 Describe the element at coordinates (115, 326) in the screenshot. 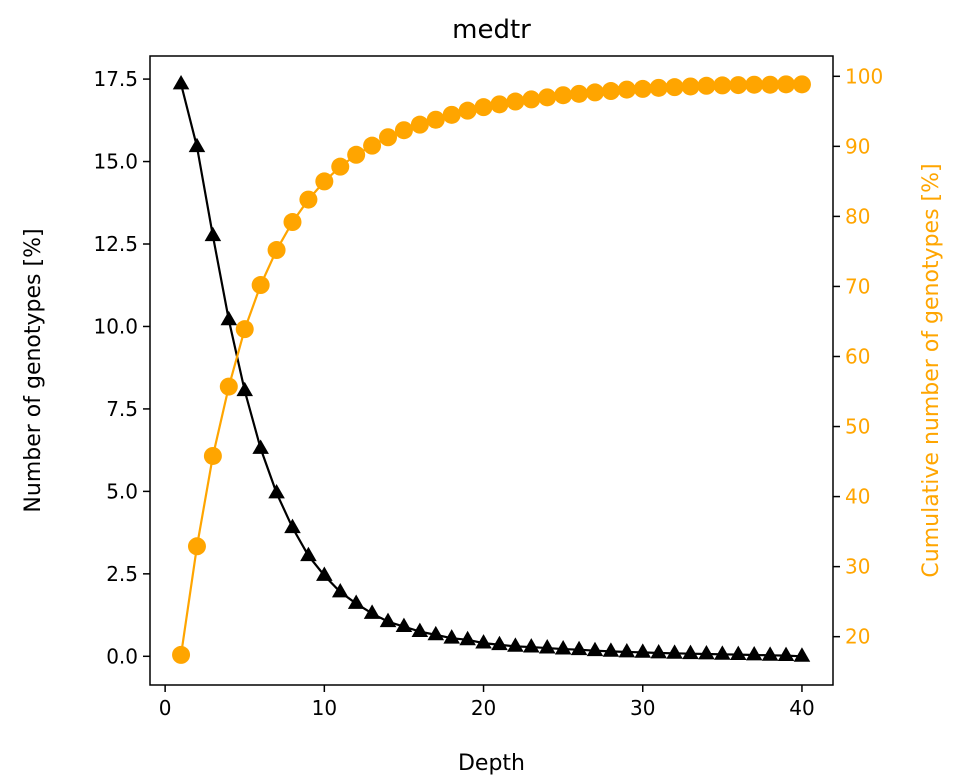

I see `y-left-tick-label: 10.0` at that location.